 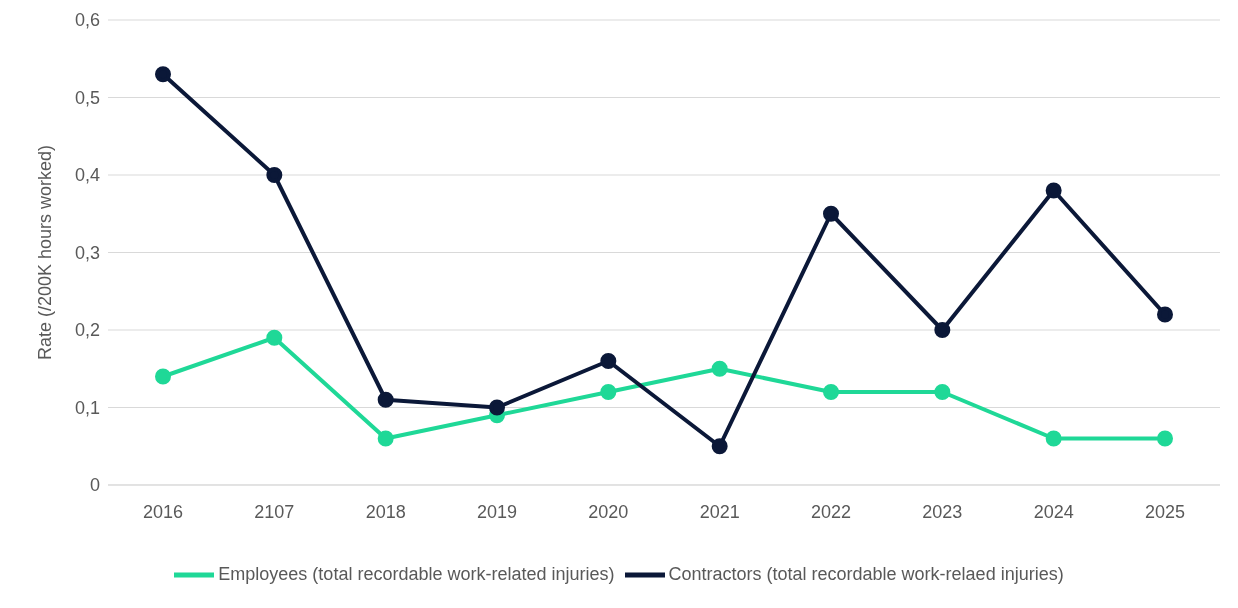 I want to click on x-tick-label: 2024, so click(x=1053, y=511).